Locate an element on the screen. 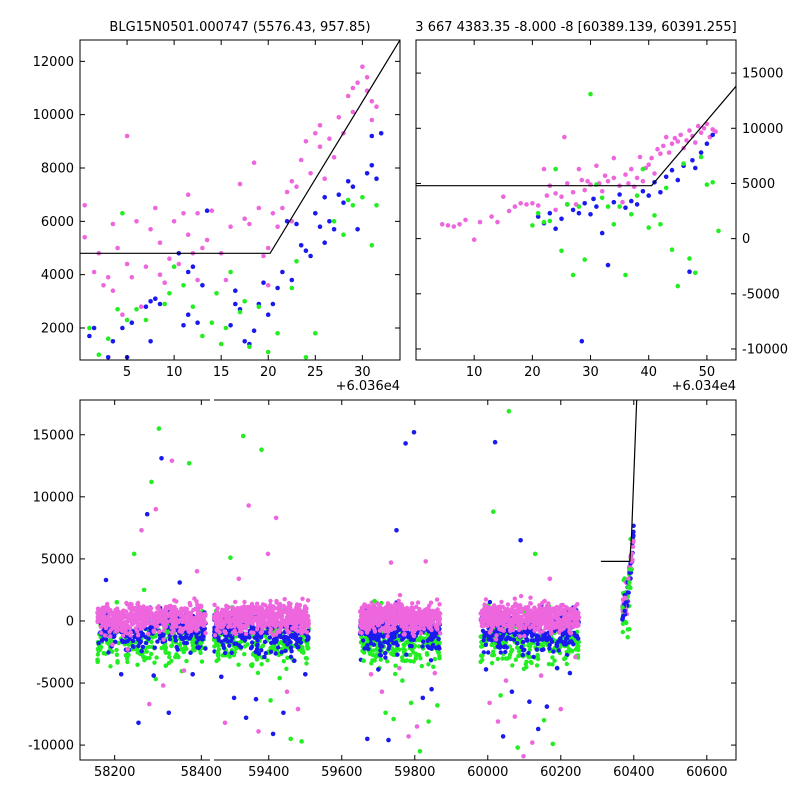 Image resolution: width=800 pixels, height=800 pixels. event-point is located at coordinates (631, 561).